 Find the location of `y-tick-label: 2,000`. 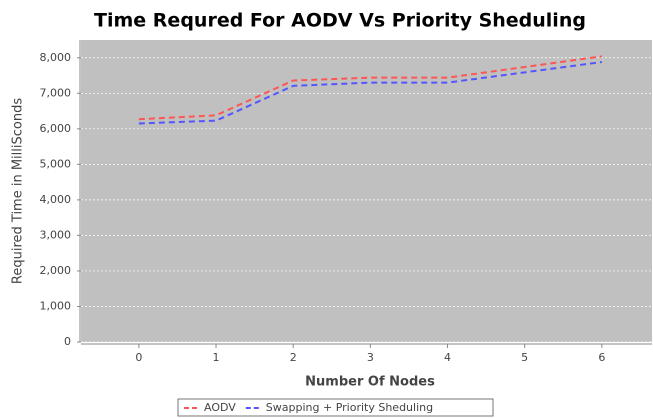

y-tick-label: 2,000 is located at coordinates (56, 270).